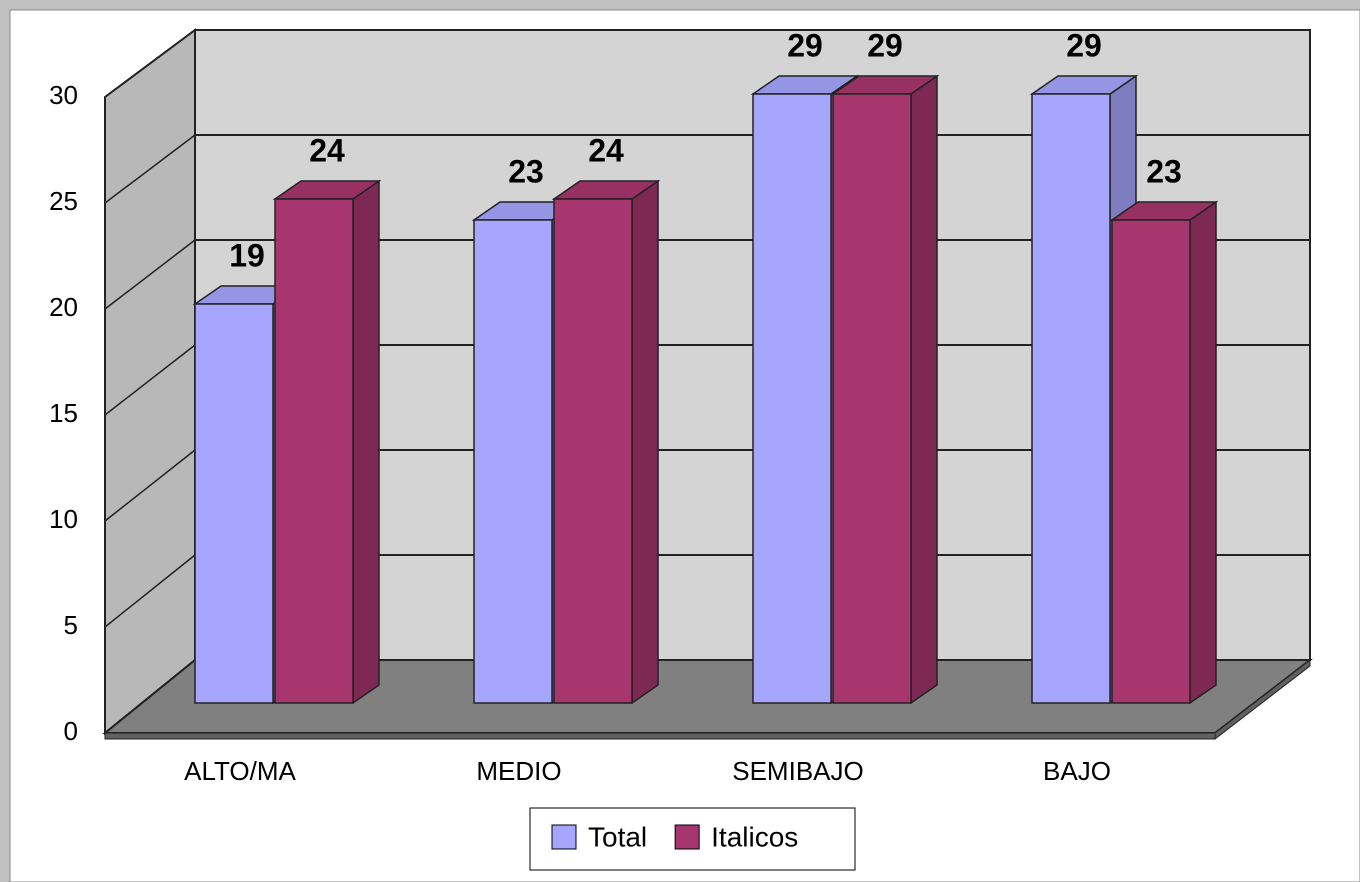  Describe the element at coordinates (240, 771) in the screenshot. I see `x-tick-label: ALTO/MA` at that location.